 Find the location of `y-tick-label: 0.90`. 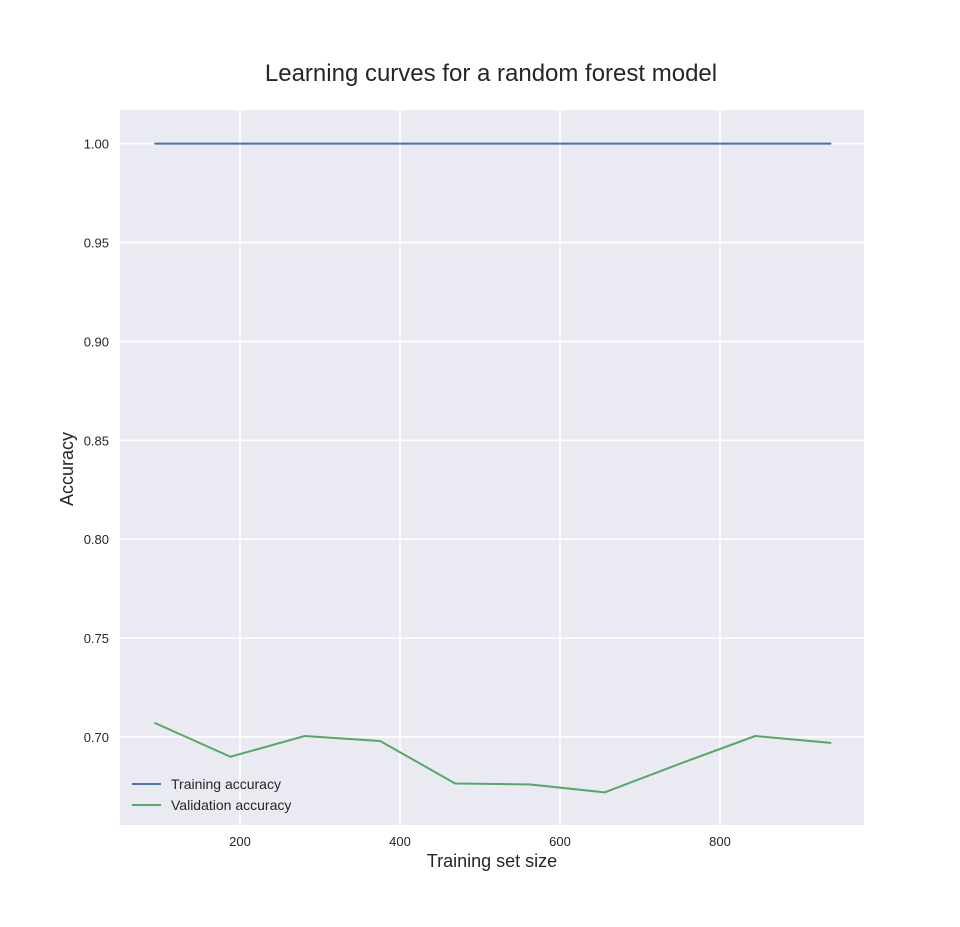

y-tick-label: 0.90 is located at coordinates (96, 341).